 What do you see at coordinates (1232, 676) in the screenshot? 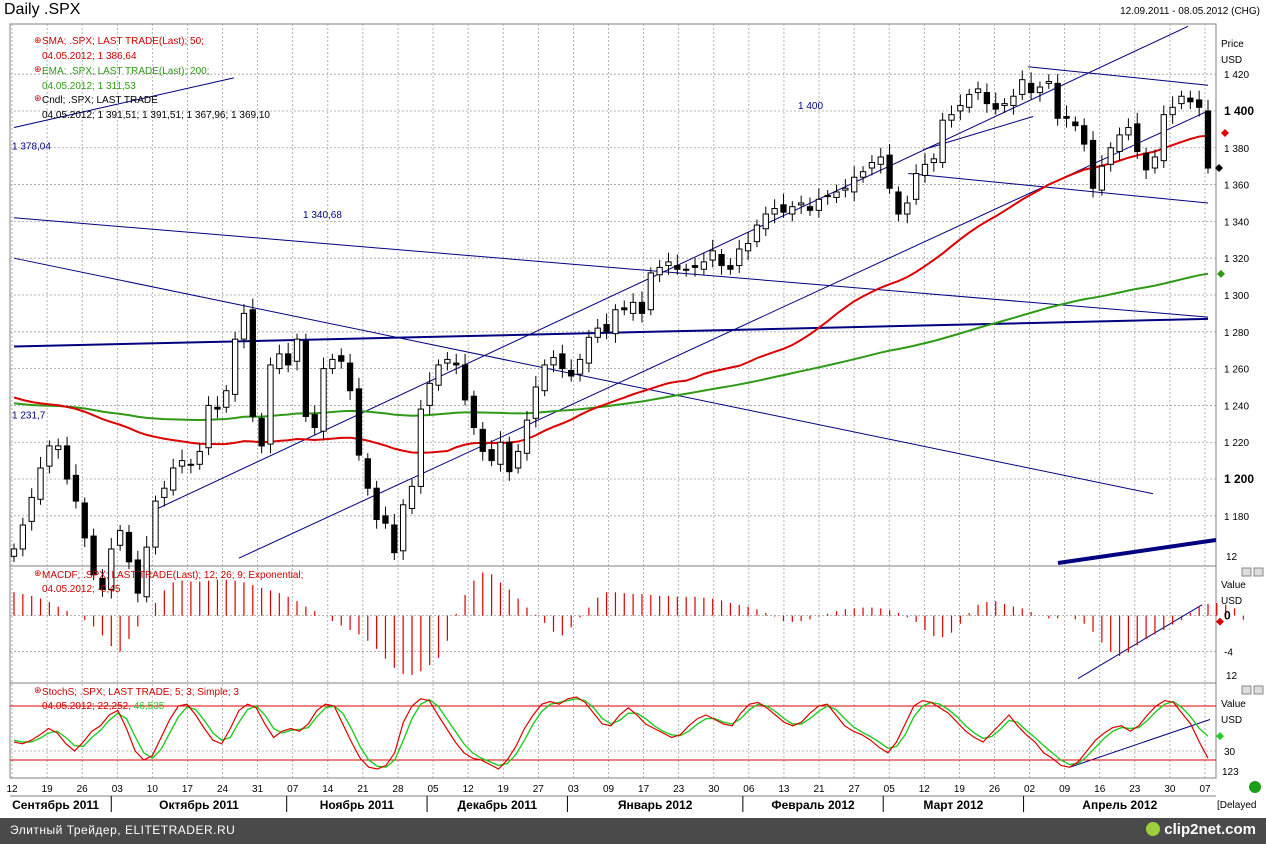
I see `macd-scale-mark: 12` at bounding box center [1232, 676].